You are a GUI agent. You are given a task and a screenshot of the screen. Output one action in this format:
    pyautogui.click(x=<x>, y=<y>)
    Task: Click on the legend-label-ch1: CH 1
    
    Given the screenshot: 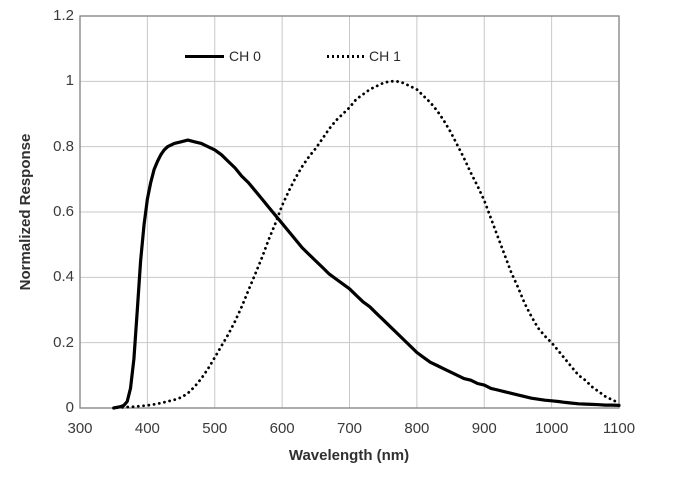 What is the action you would take?
    pyautogui.click(x=385, y=56)
    